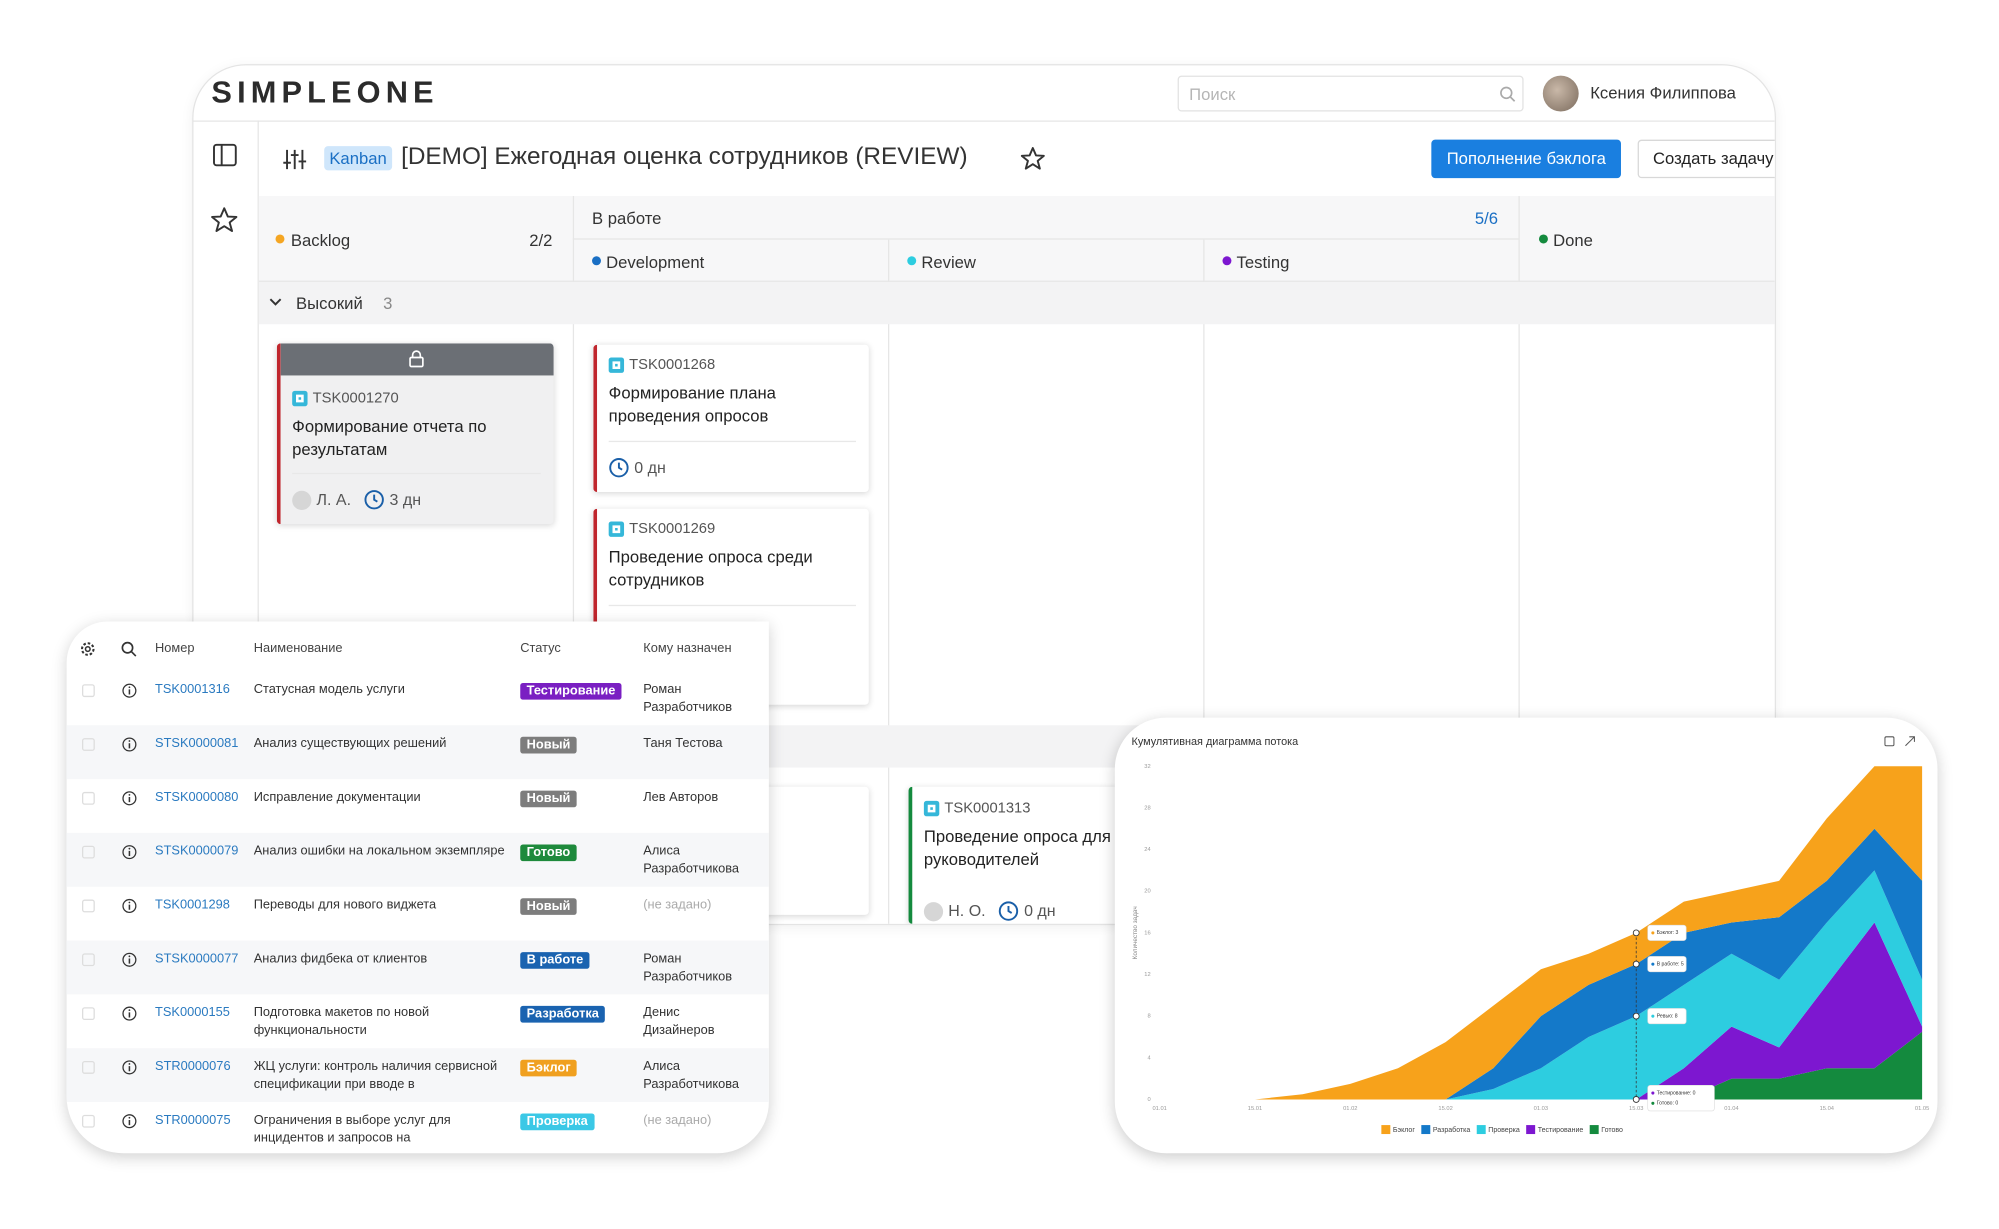  What do you see at coordinates (87, 649) in the screenshot?
I see `settings-icon` at bounding box center [87, 649].